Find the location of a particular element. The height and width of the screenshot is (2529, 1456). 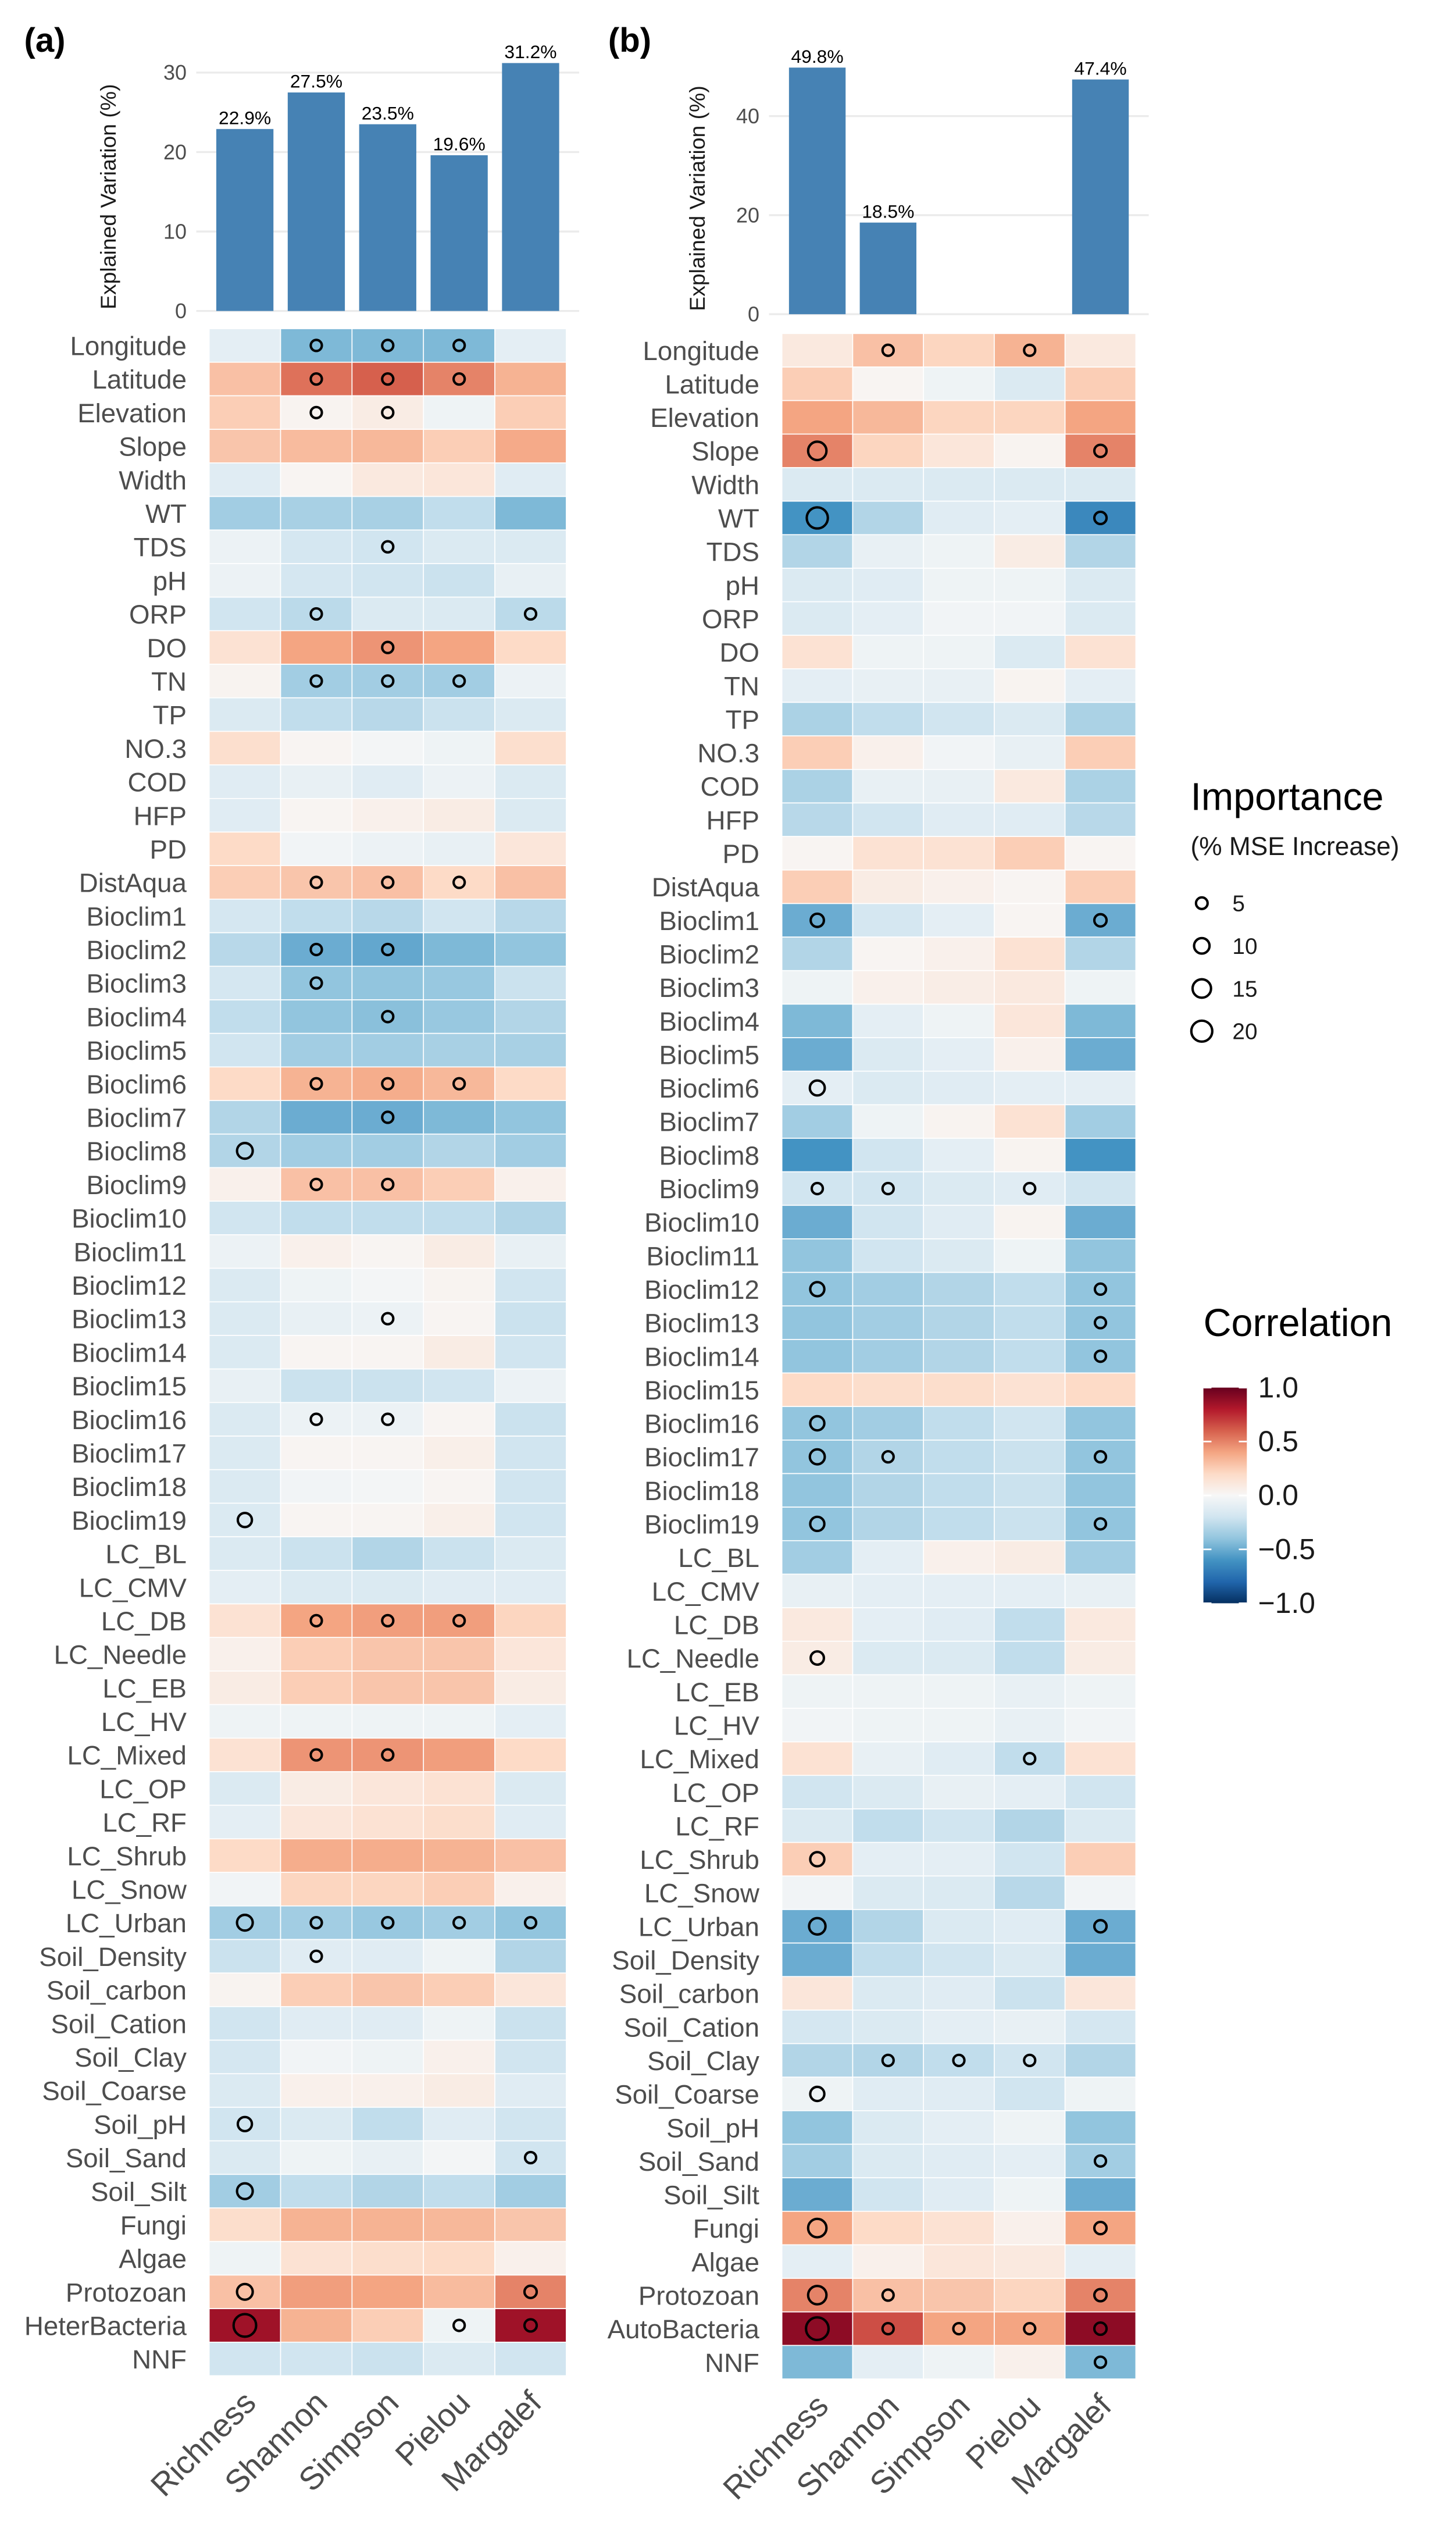

row-label: Bioclim19 is located at coordinates (702, 1525).